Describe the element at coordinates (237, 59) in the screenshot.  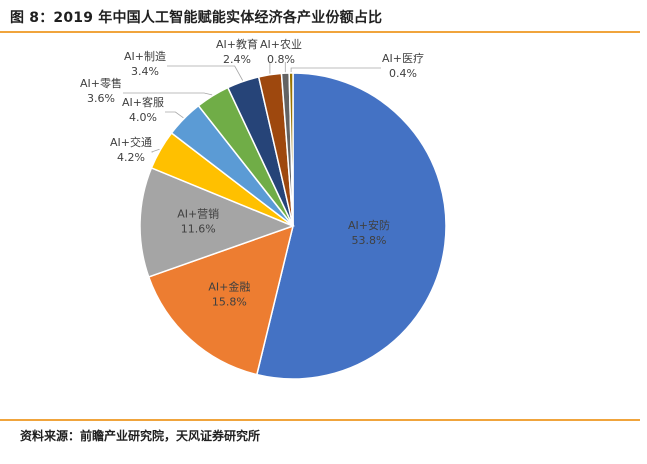
I see `slice-value-label: 2.4%` at that location.